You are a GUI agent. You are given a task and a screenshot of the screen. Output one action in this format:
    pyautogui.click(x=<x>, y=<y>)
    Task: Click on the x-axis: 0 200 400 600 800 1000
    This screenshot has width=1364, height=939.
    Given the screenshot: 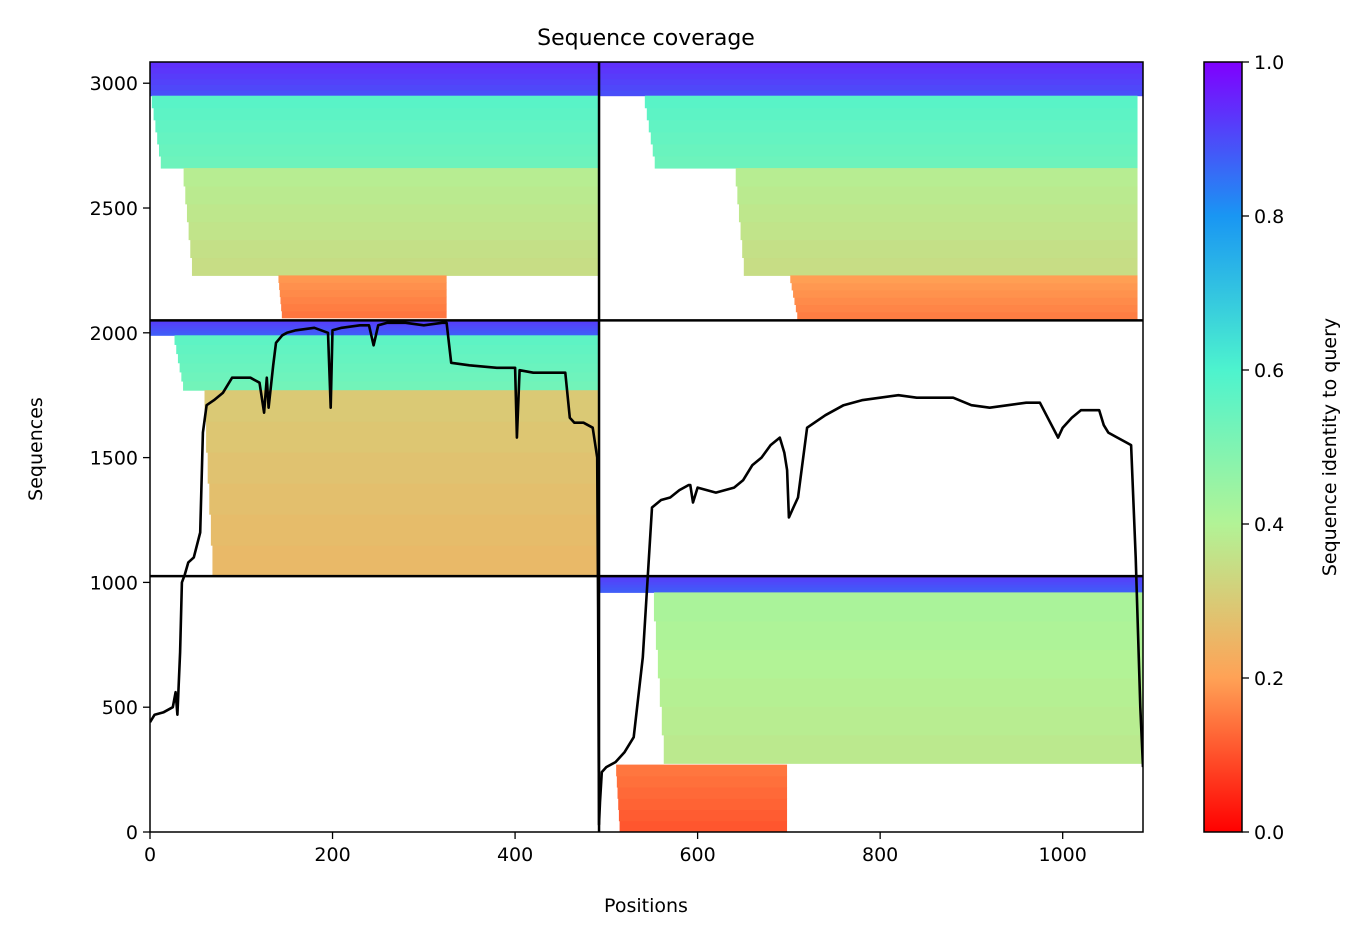 What is the action you would take?
    pyautogui.click(x=615, y=849)
    